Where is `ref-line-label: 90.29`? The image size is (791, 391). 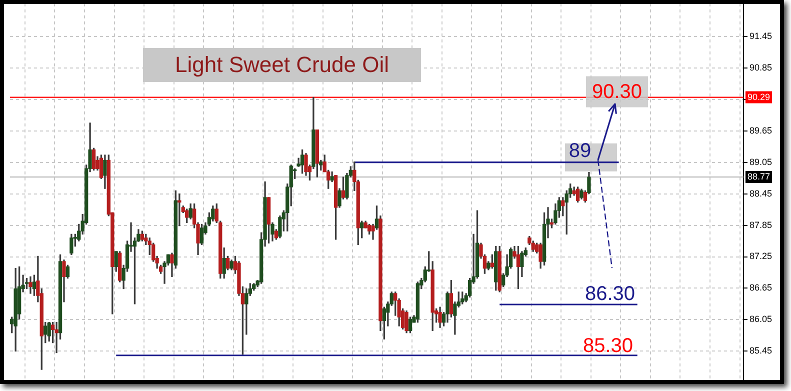
ref-line-label: 90.29 is located at coordinates (758, 97).